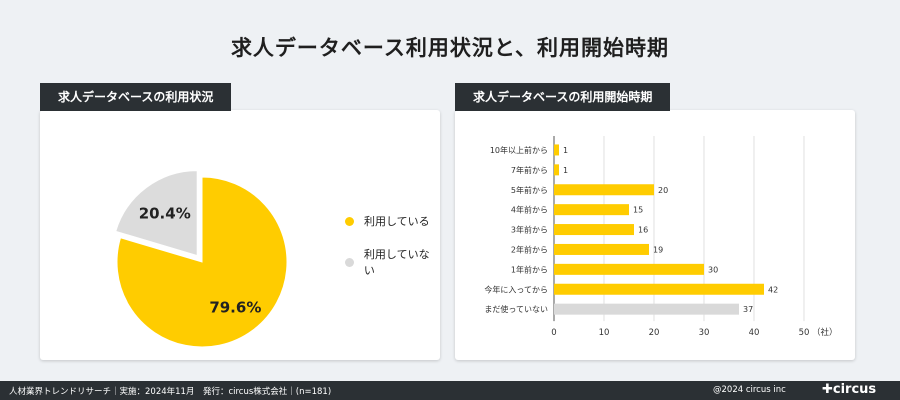 The height and width of the screenshot is (400, 900). Describe the element at coordinates (136, 97) in the screenshot. I see `usage-tab-label: 求人データベースの利用状況` at that location.